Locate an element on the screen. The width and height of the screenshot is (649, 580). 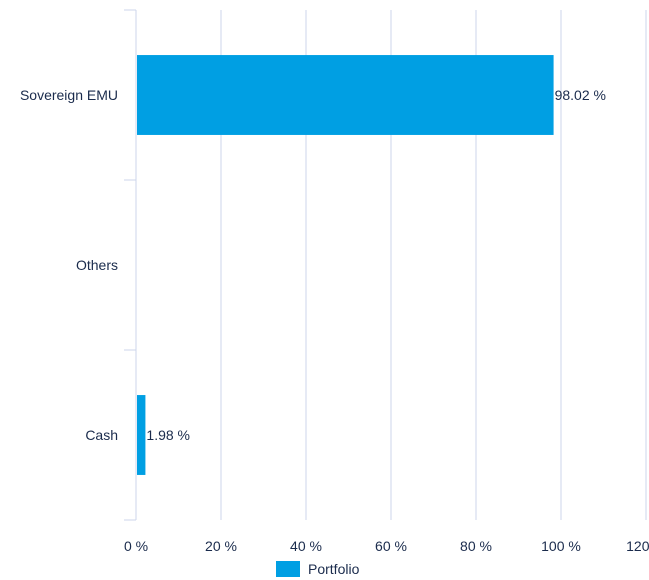
legend-swatch-portfolio is located at coordinates (288, 569).